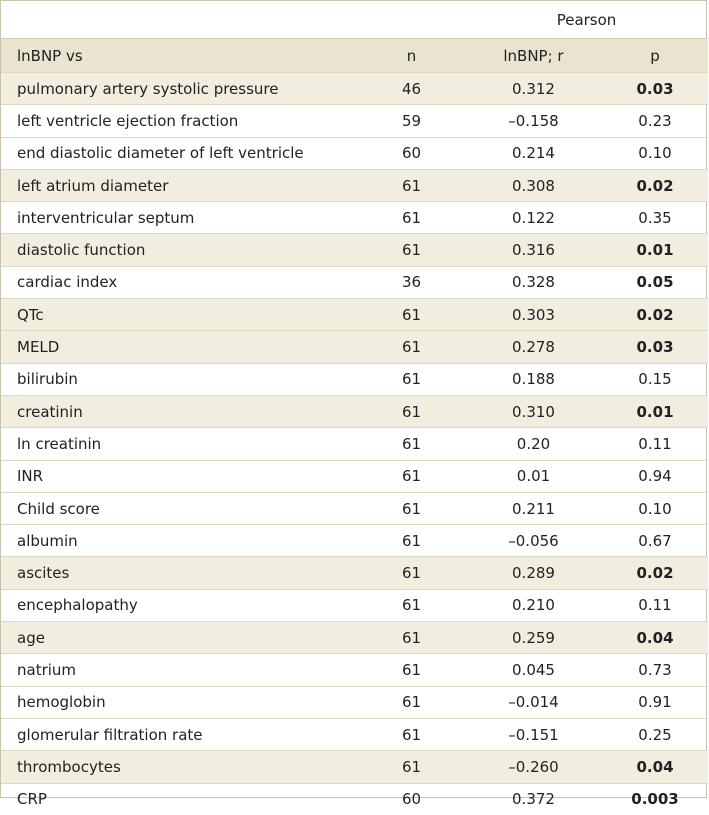 This screenshot has height=815, width=709. Describe the element at coordinates (179, 476) in the screenshot. I see `row-label: INR` at that location.